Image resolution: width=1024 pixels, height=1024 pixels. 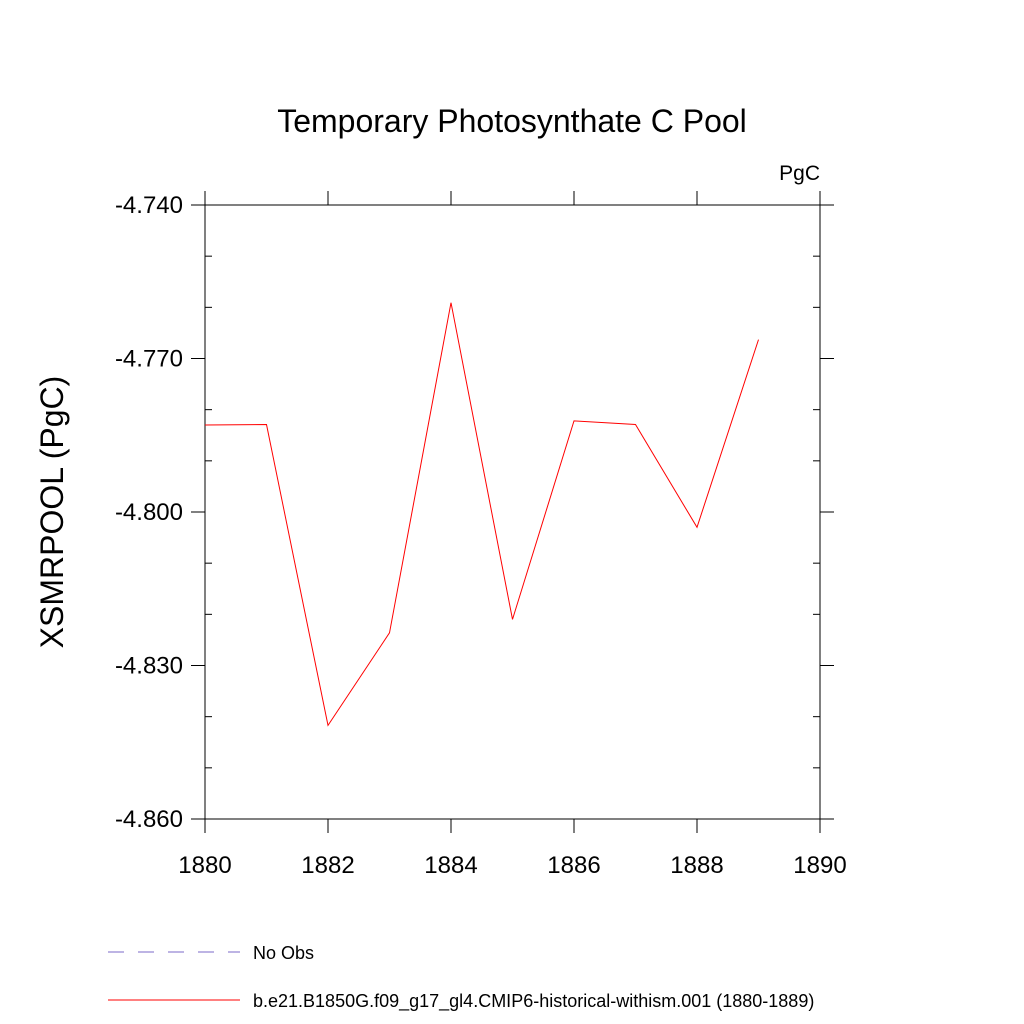 I want to click on x-tick-label: 1880, so click(x=204, y=865).